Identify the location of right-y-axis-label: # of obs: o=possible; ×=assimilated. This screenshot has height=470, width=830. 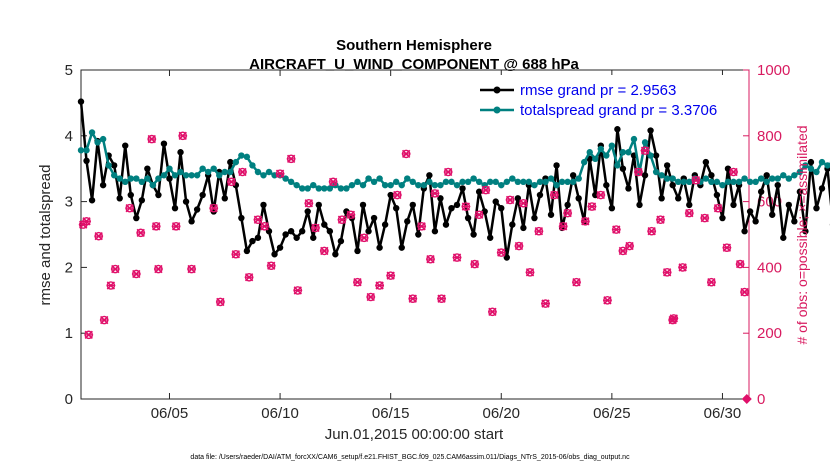
(802, 234).